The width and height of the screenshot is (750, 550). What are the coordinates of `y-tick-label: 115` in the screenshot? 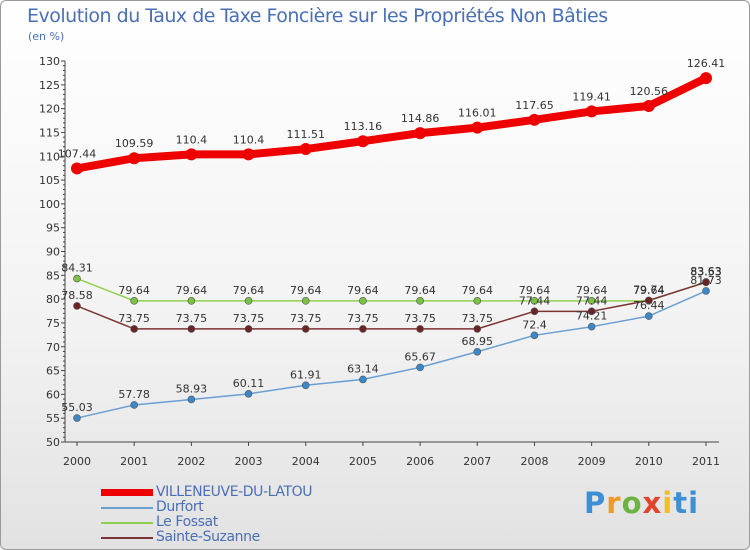 It's located at (49, 132).